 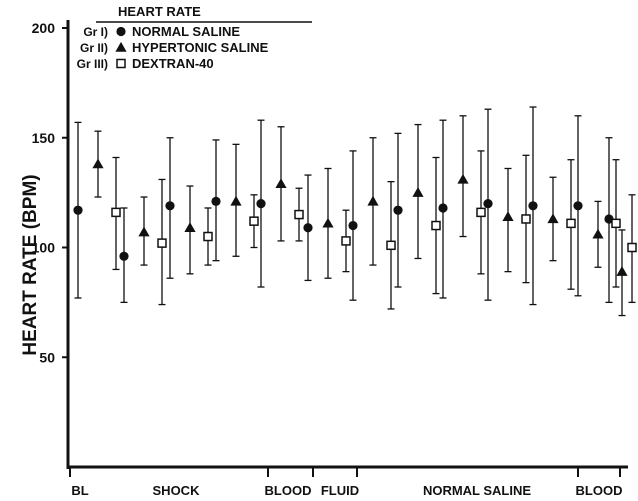 What do you see at coordinates (200, 47) in the screenshot?
I see `legend-series-name: HYPERTONIC SALINE` at bounding box center [200, 47].